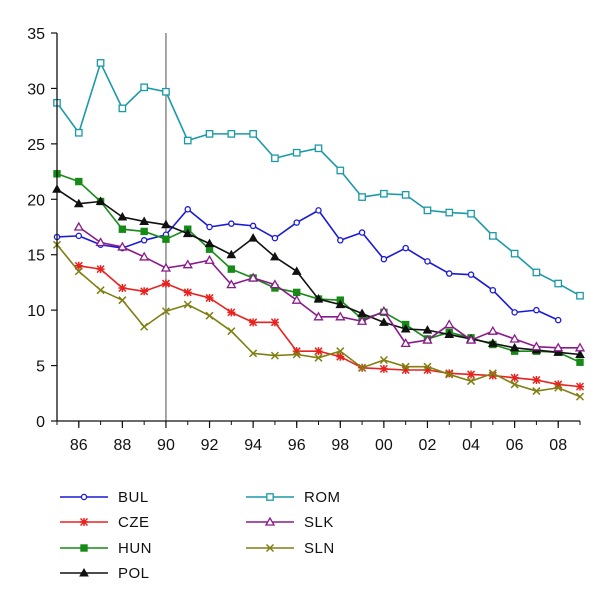 The image size is (600, 613). I want to click on y-tick-label: 5, so click(40, 367).